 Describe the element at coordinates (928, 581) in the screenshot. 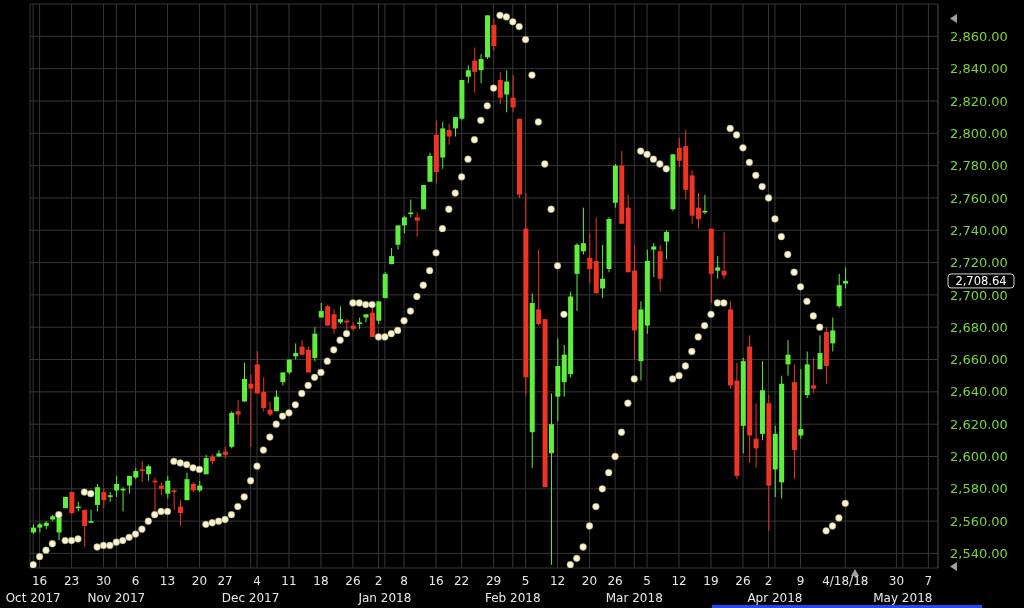

I see `x-tick-label: 7` at that location.